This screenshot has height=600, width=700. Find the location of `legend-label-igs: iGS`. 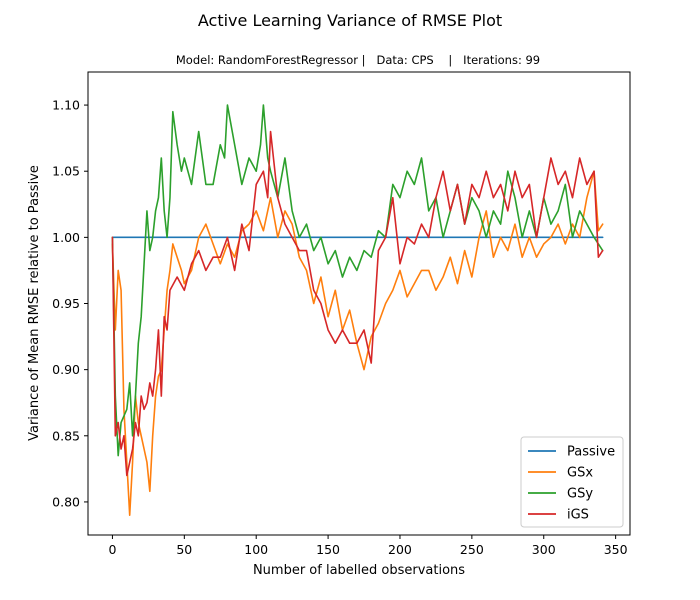

legend-label-igs: iGS is located at coordinates (578, 515).